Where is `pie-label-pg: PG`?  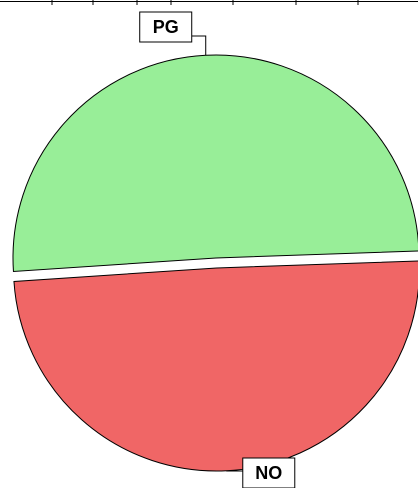 pie-label-pg: PG is located at coordinates (166, 27).